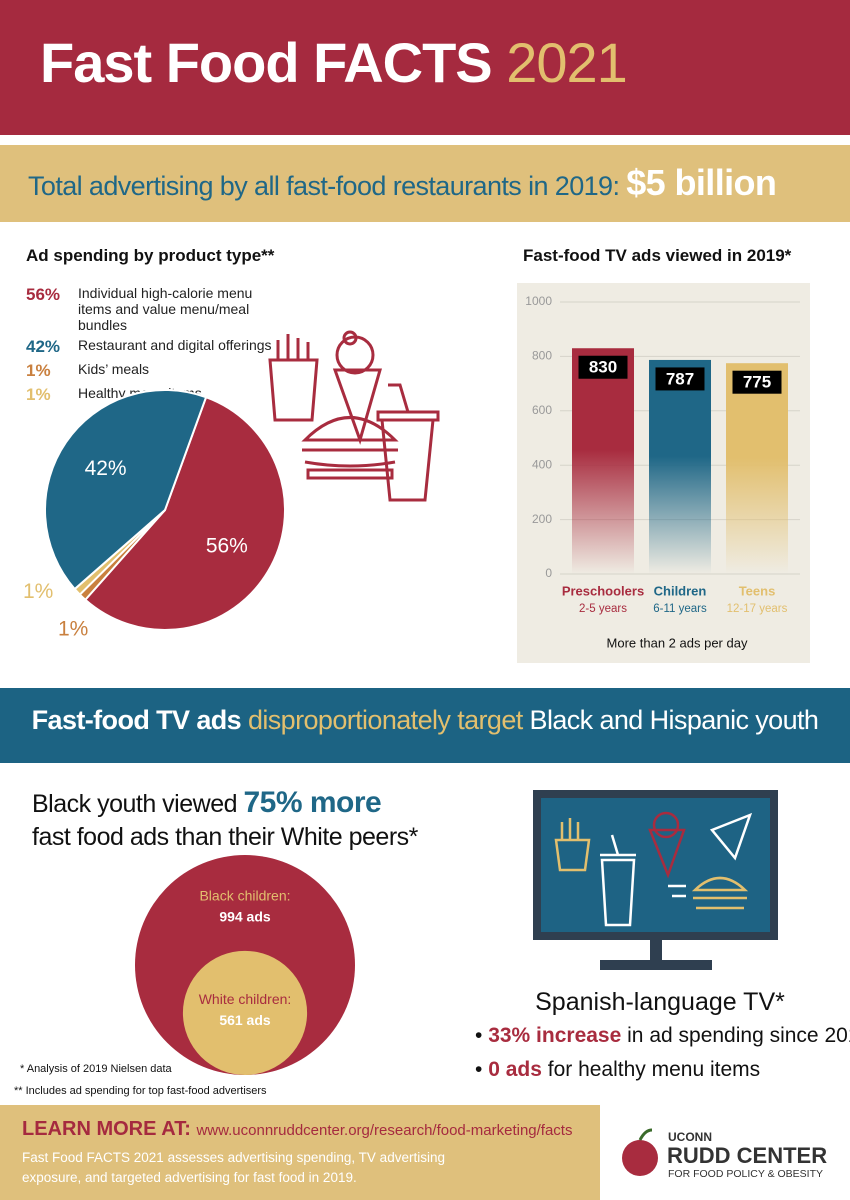 This screenshot has width=850, height=1200. I want to click on page-title: Fast Food FACTS 2021, so click(334, 62).